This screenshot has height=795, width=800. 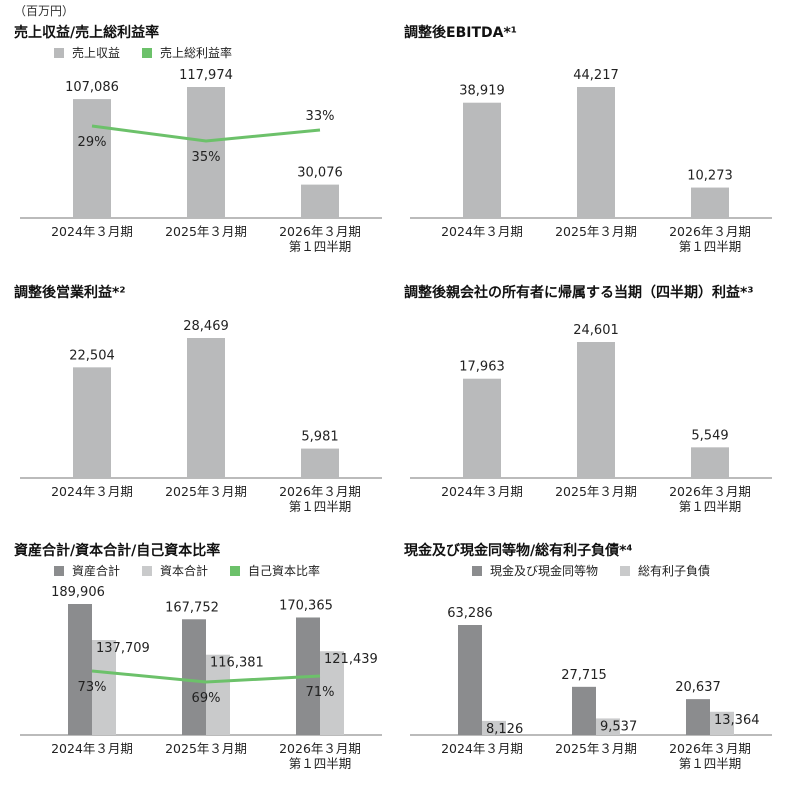 I want to click on data-label: 30,076, so click(x=320, y=173).